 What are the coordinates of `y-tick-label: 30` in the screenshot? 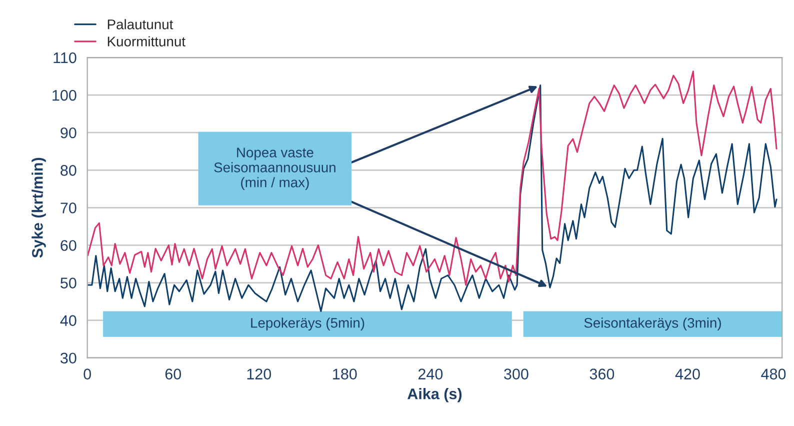 It's located at (68, 358).